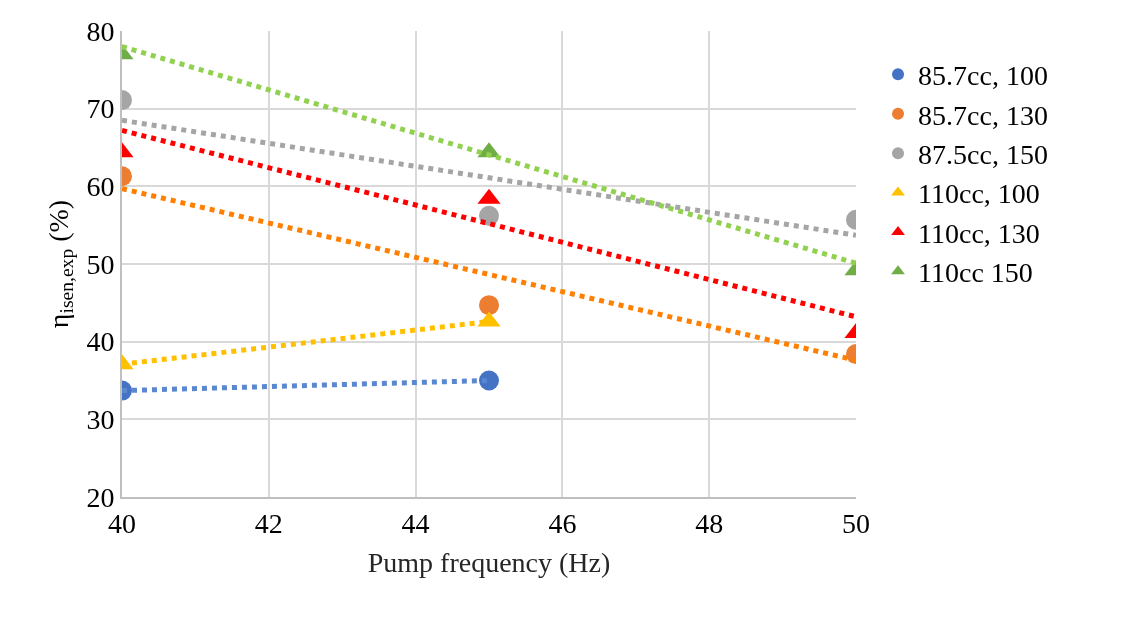 The image size is (1121, 621). Describe the element at coordinates (983, 115) in the screenshot. I see `legend-label: 85.7cc, 130` at that location.